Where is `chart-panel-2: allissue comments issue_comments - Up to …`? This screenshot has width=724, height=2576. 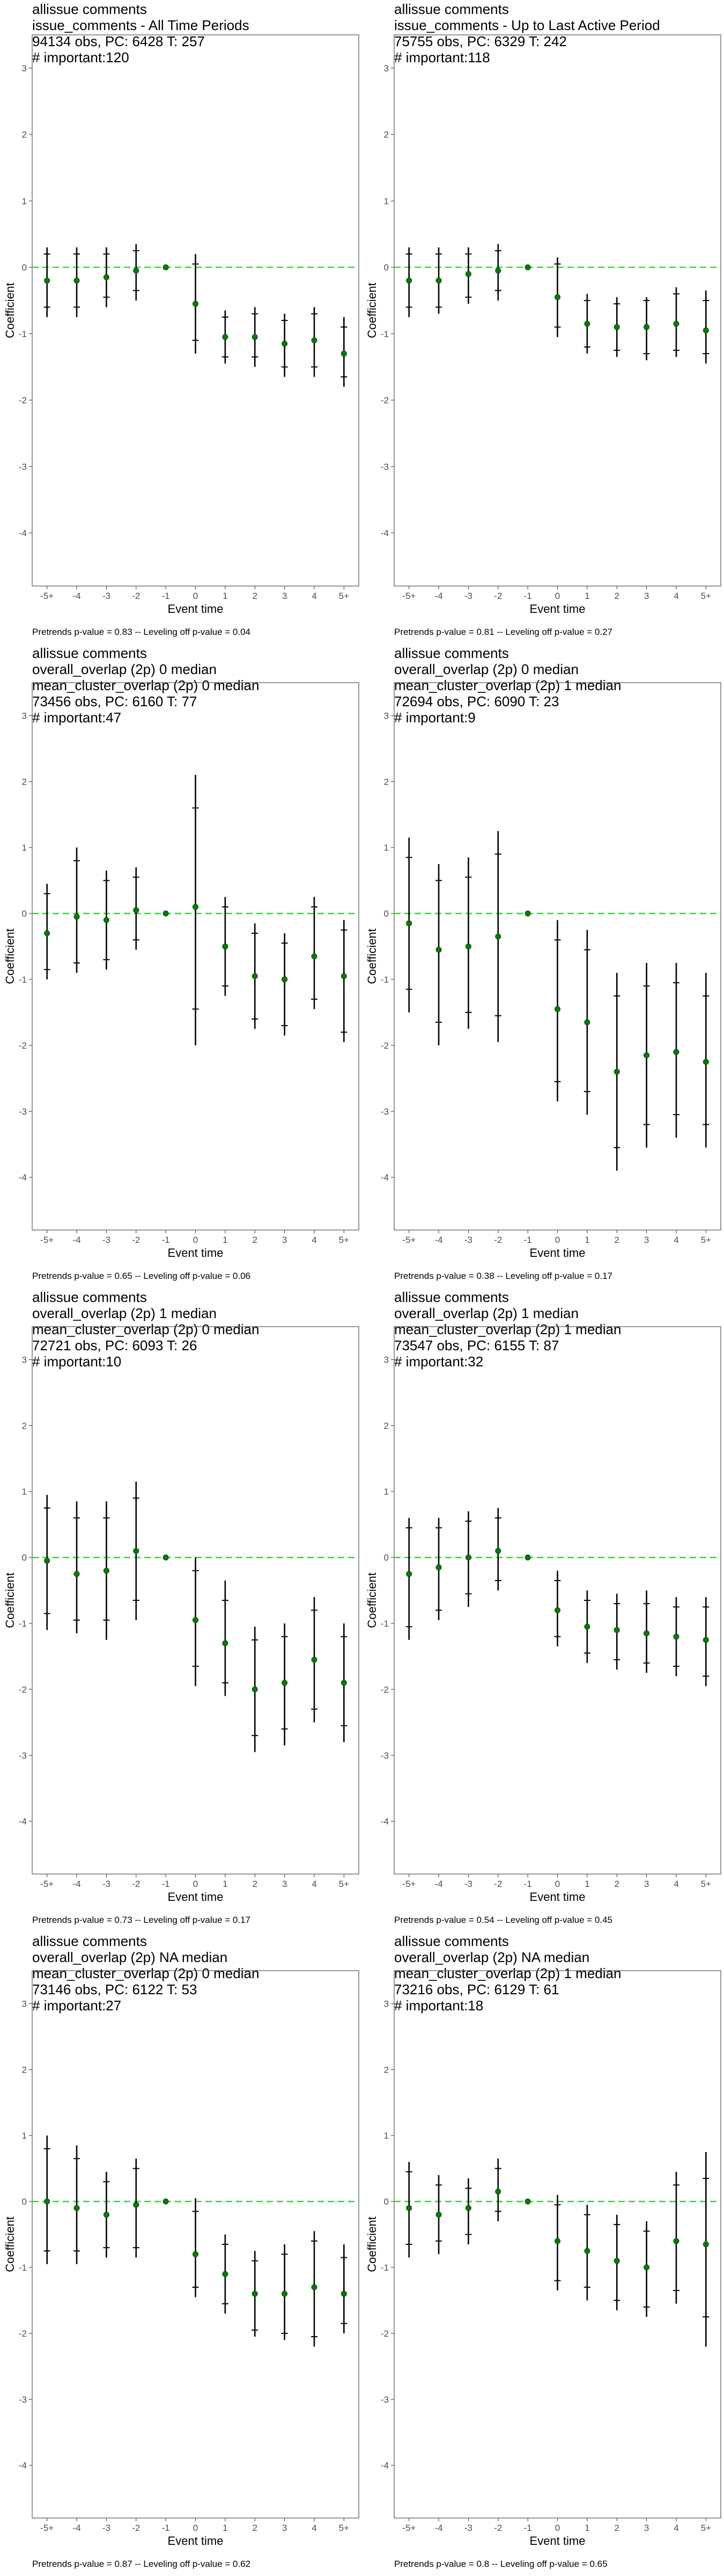 chart-panel-2: allissue comments issue_comments - Up to … is located at coordinates (543, 322).